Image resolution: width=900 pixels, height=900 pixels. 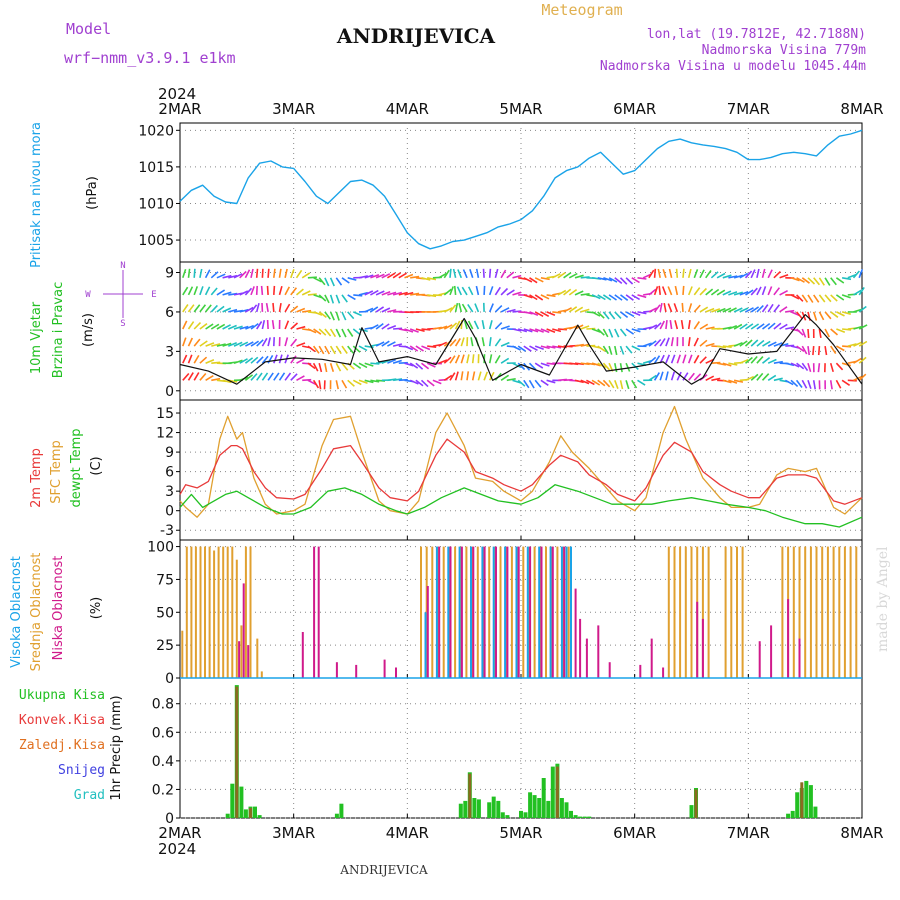 I want to click on temp-2m-line, so click(x=521, y=471).